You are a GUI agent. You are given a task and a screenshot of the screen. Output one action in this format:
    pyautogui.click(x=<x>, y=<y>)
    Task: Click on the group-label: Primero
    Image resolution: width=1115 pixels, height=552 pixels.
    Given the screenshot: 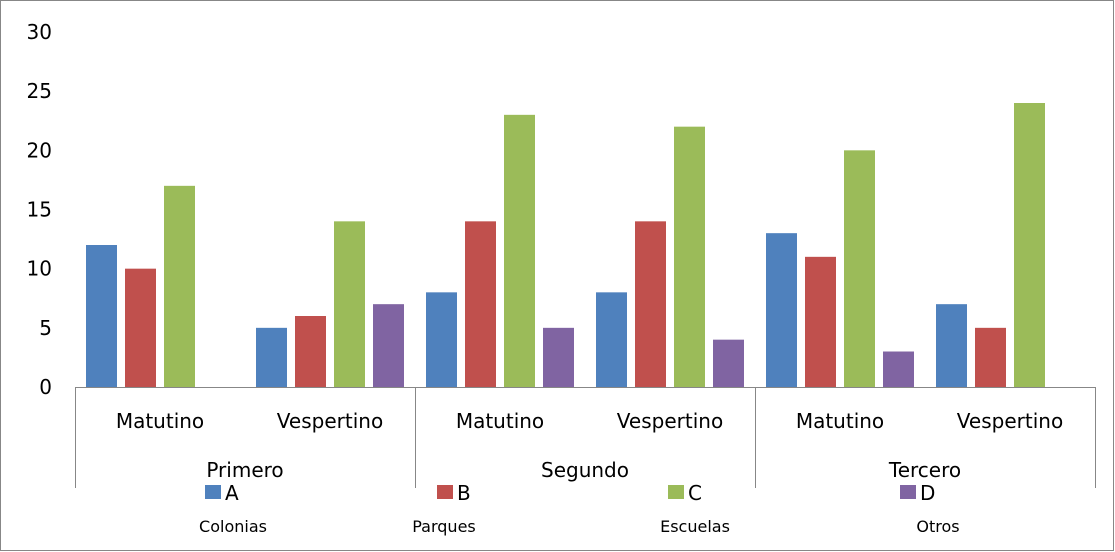 What is the action you would take?
    pyautogui.click(x=244, y=470)
    